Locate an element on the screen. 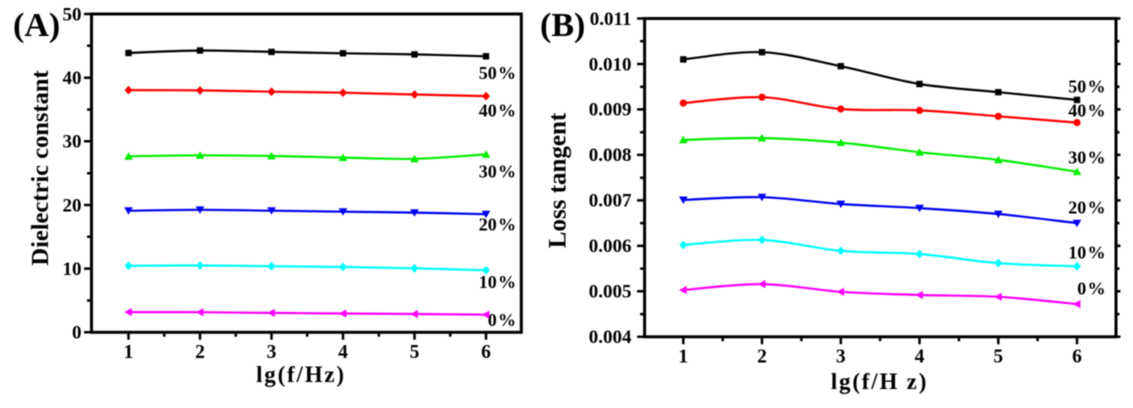 The width and height of the screenshot is (1133, 408). svg-text: 0.009 is located at coordinates (610, 110).